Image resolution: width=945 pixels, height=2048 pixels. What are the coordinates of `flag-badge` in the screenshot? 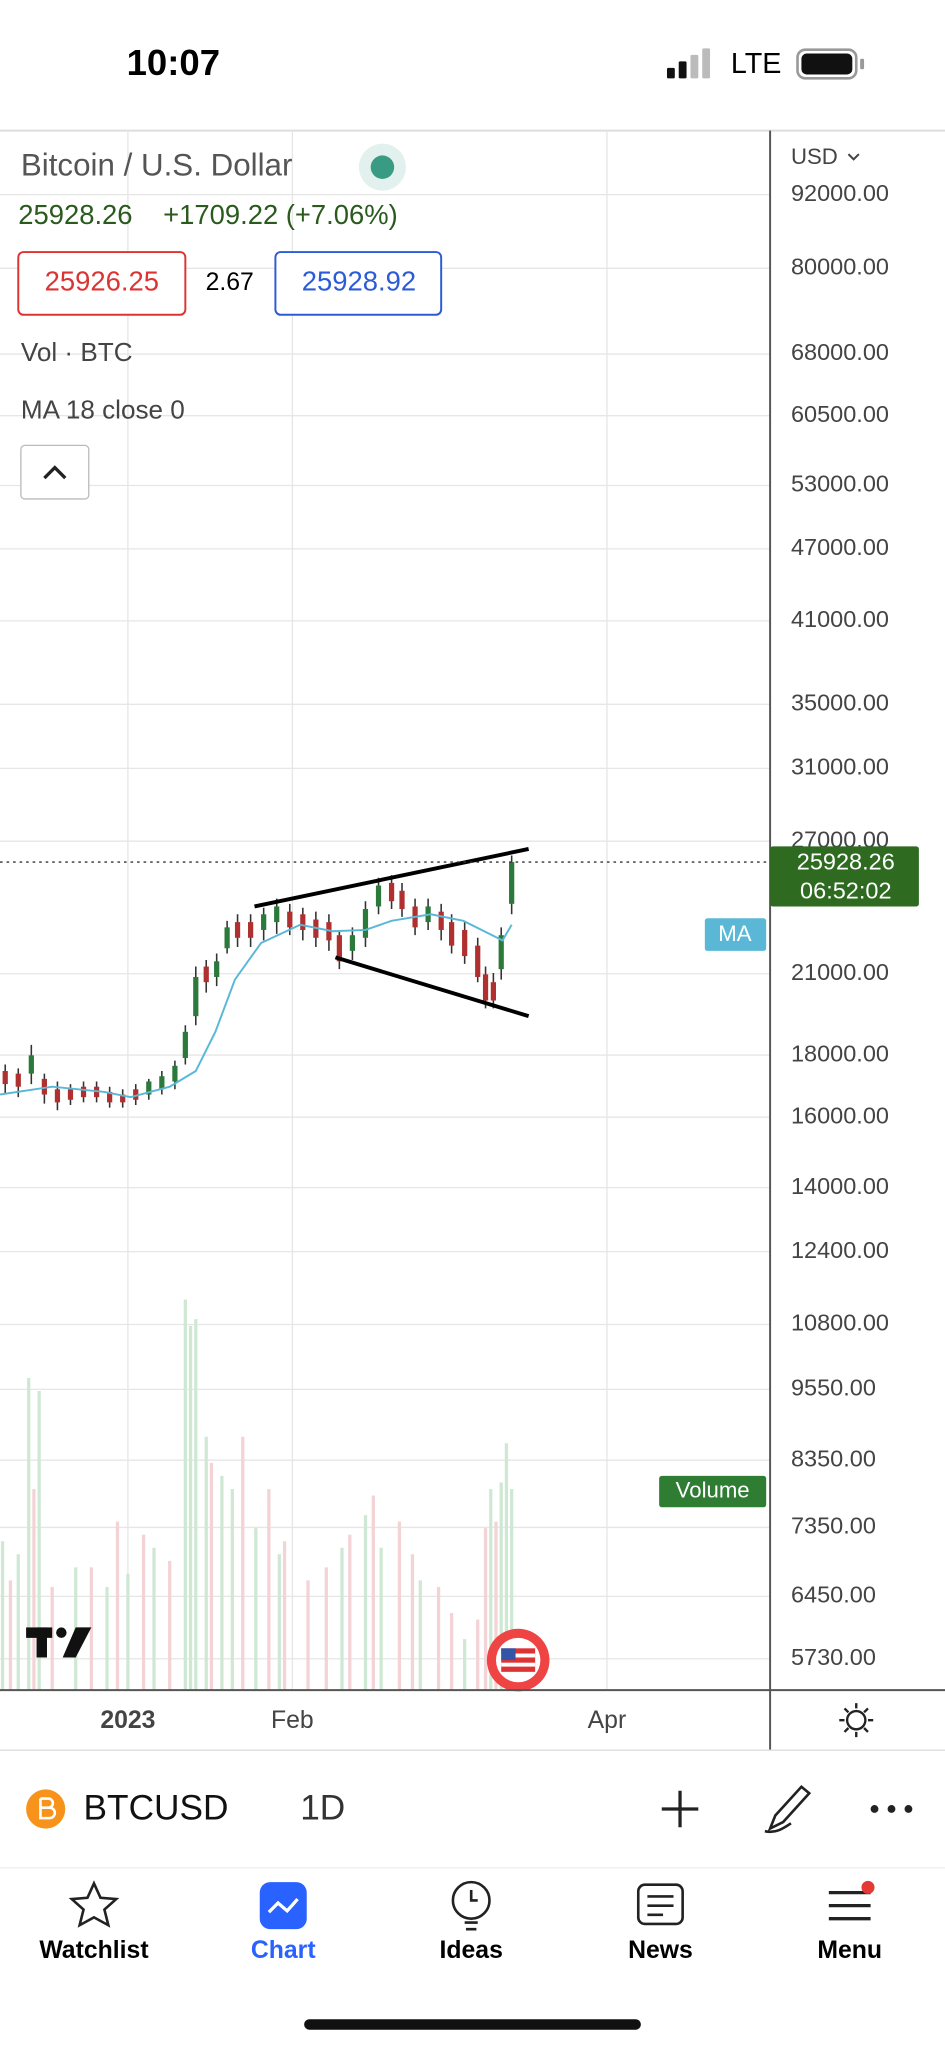 It's located at (518, 1660).